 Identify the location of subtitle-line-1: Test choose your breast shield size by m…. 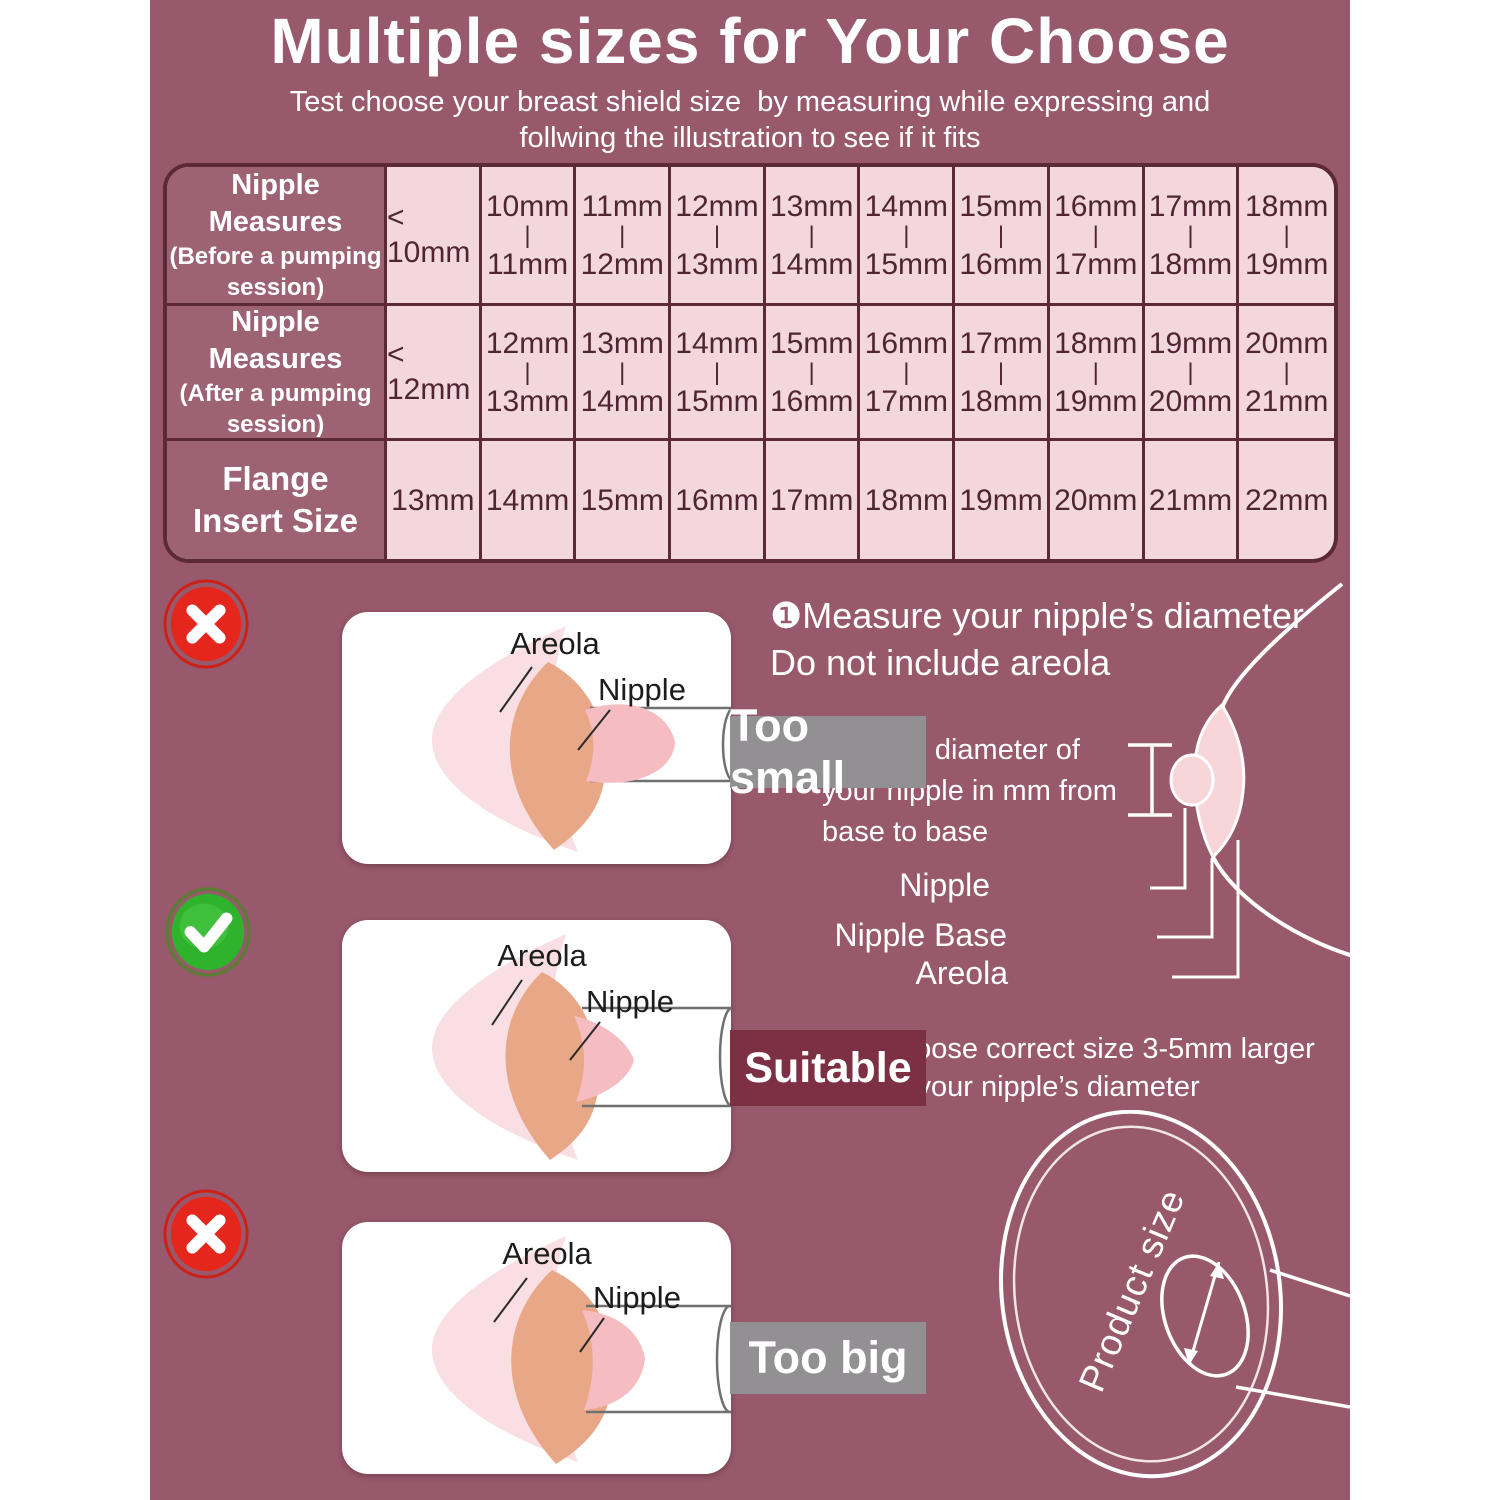
(750, 102).